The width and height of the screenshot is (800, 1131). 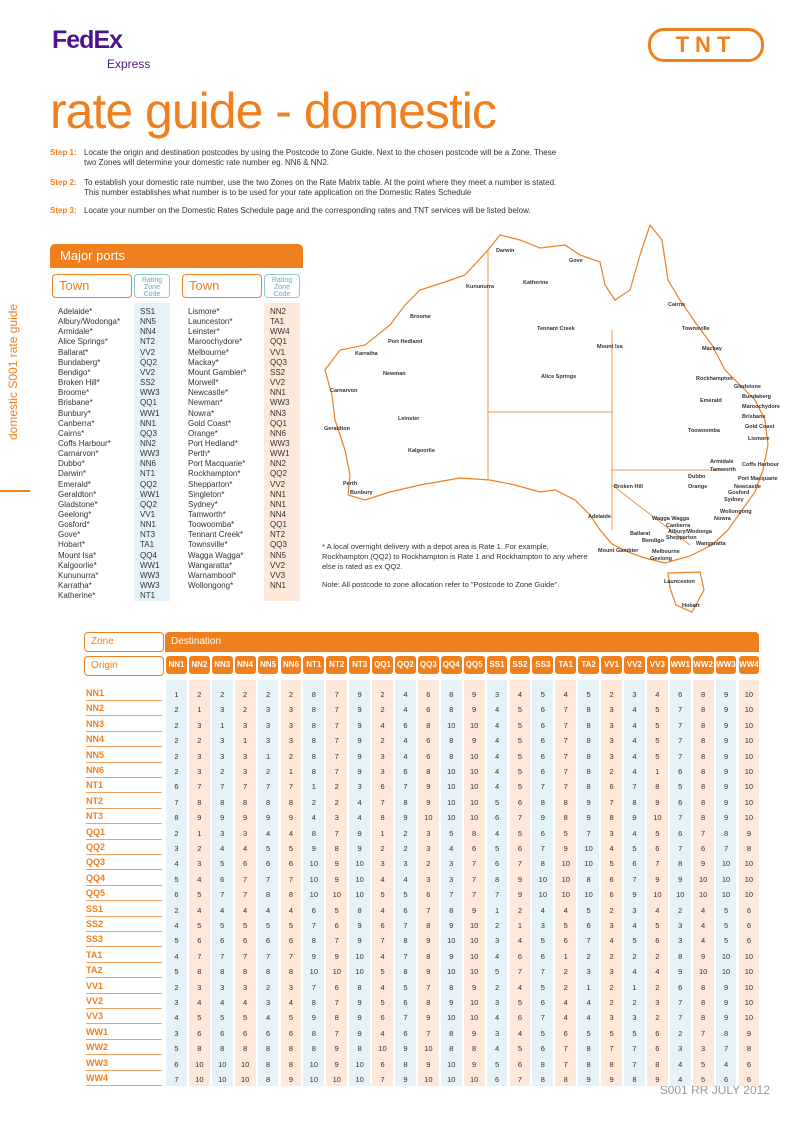 What do you see at coordinates (89, 322) in the screenshot?
I see `town: Albury/Wodonga*` at bounding box center [89, 322].